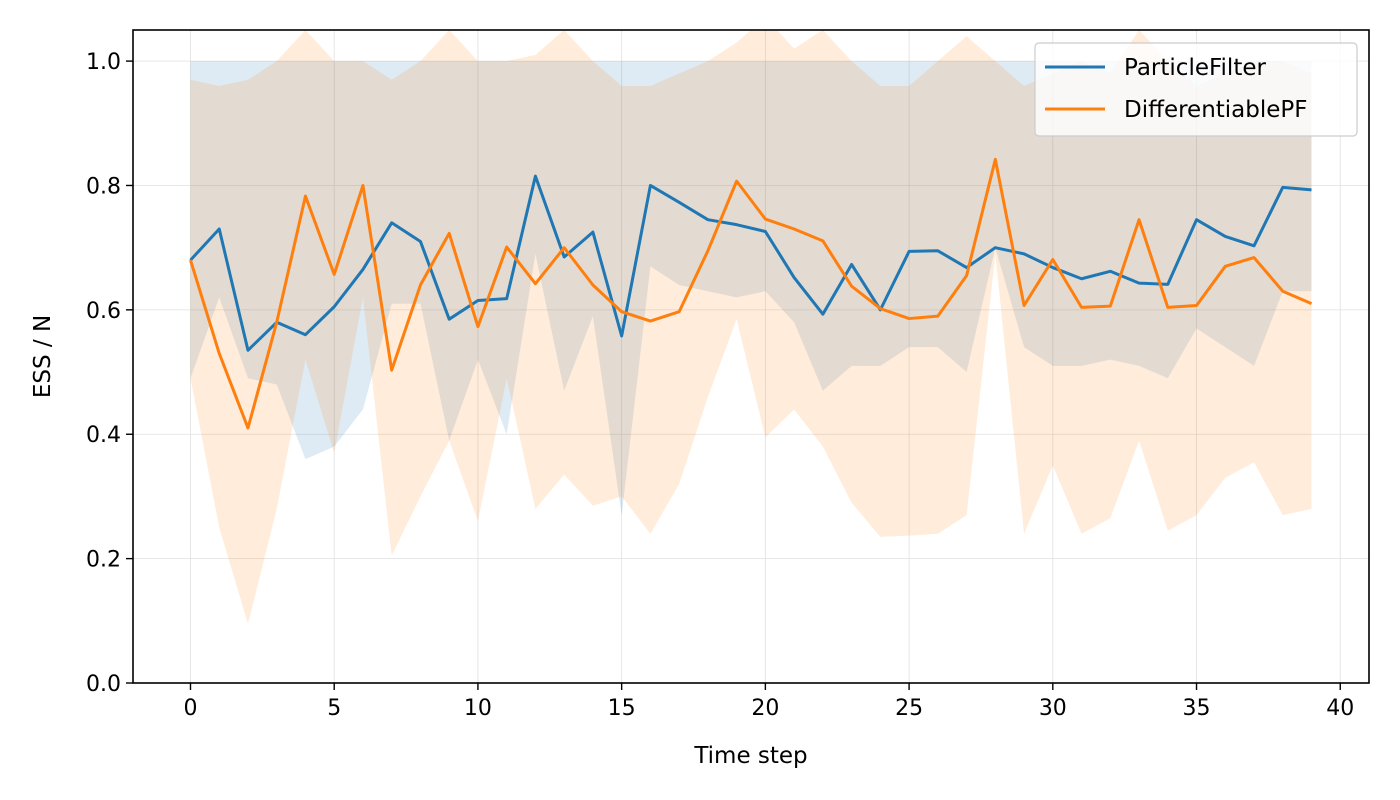 The height and width of the screenshot is (800, 1400). I want to click on x-tick-label: 10, so click(478, 708).